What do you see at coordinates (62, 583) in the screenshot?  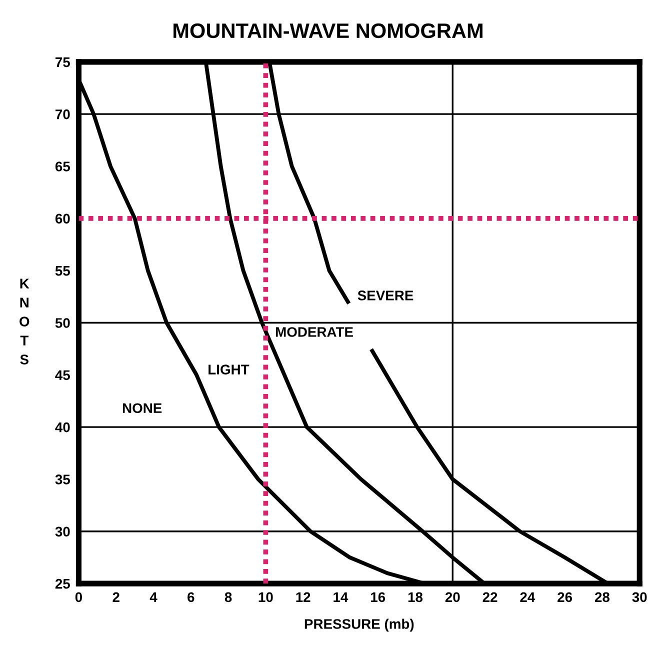 I see `y-tick-label: 25` at bounding box center [62, 583].